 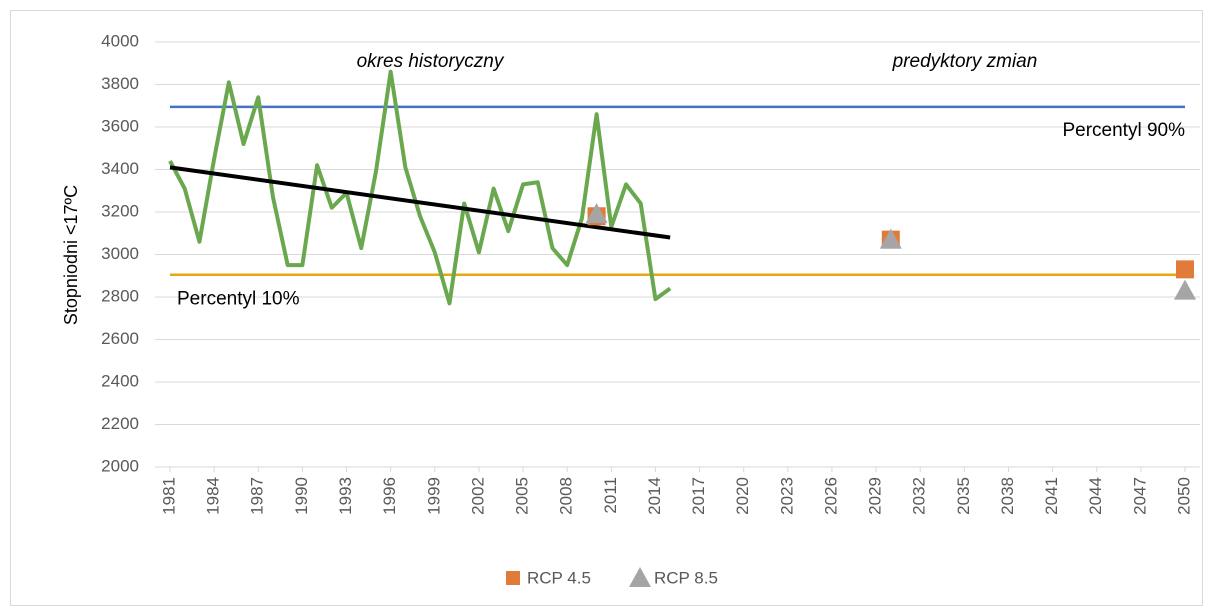 What do you see at coordinates (1183, 496) in the screenshot?
I see `x-tick-label: 2050` at bounding box center [1183, 496].